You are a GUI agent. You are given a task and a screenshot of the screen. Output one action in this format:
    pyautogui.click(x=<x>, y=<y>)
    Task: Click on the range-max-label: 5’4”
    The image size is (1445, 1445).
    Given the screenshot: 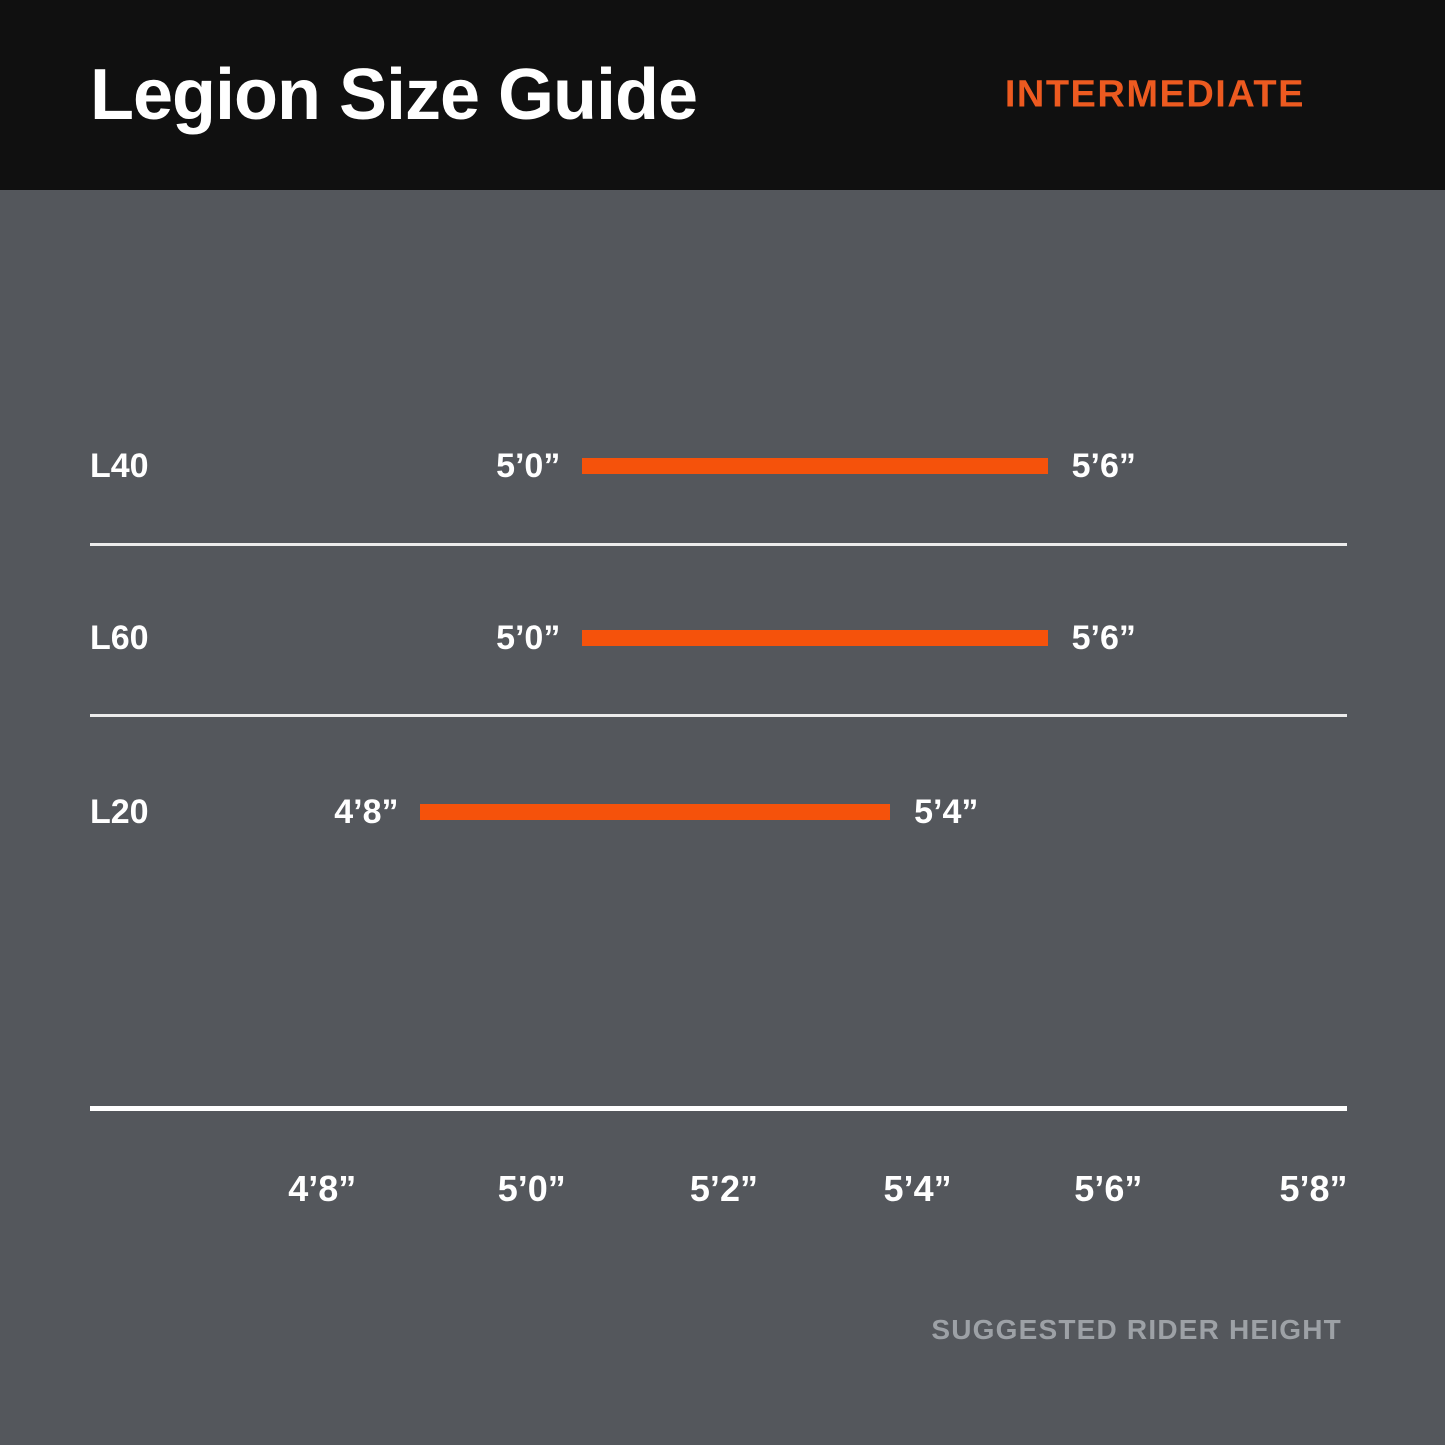 What is the action you would take?
    pyautogui.click(x=946, y=812)
    